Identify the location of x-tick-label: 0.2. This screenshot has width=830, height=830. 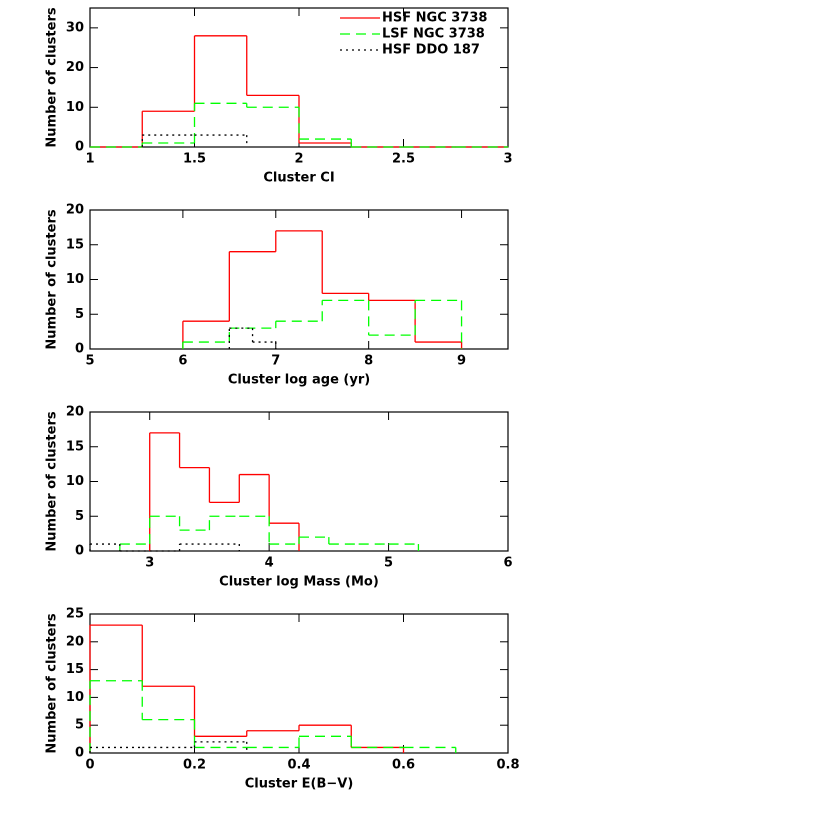
(194, 765).